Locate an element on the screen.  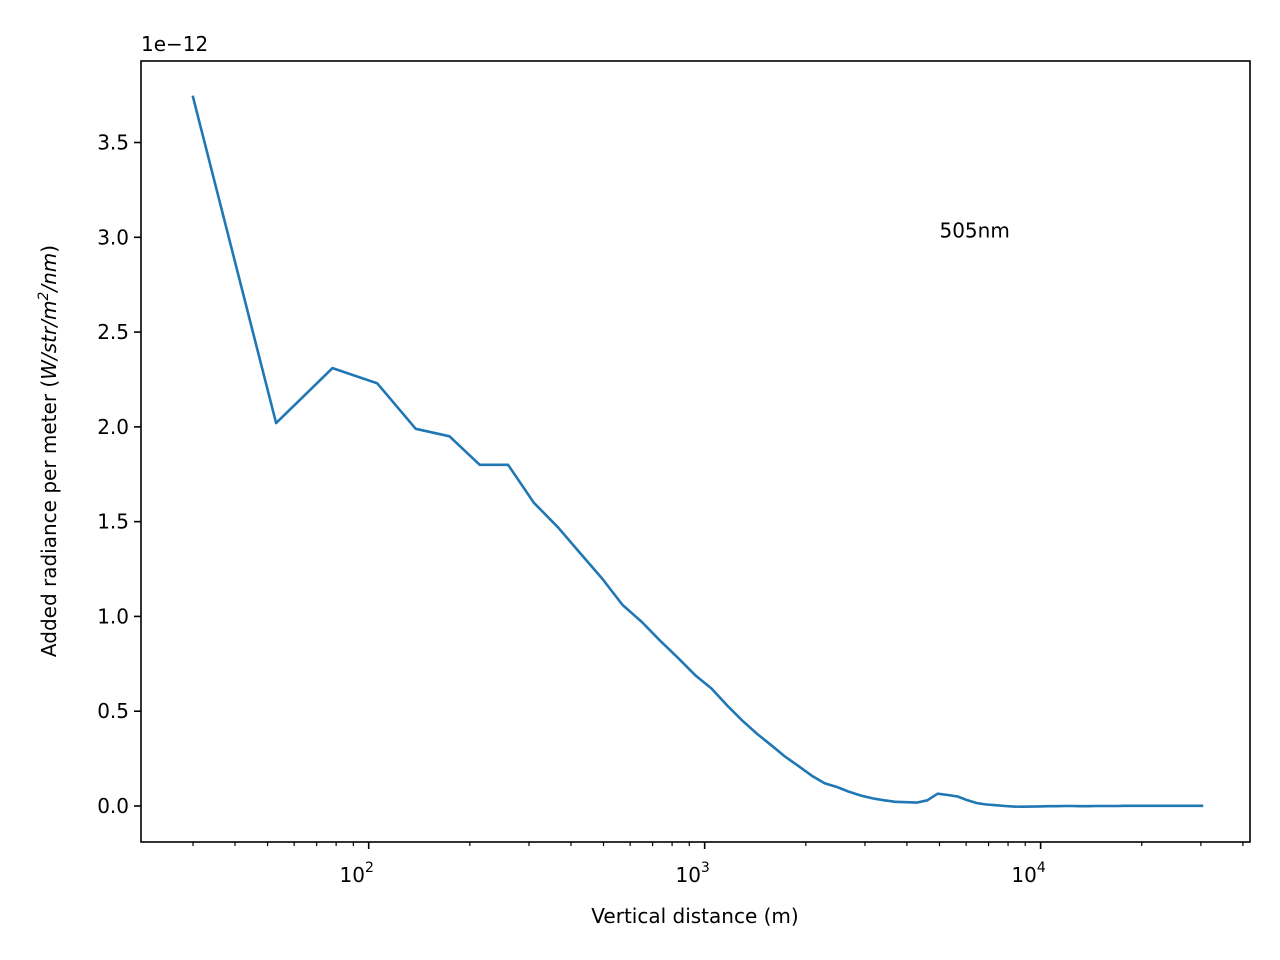
x-axis-label: Vertical distance (m) is located at coordinates (694, 916).